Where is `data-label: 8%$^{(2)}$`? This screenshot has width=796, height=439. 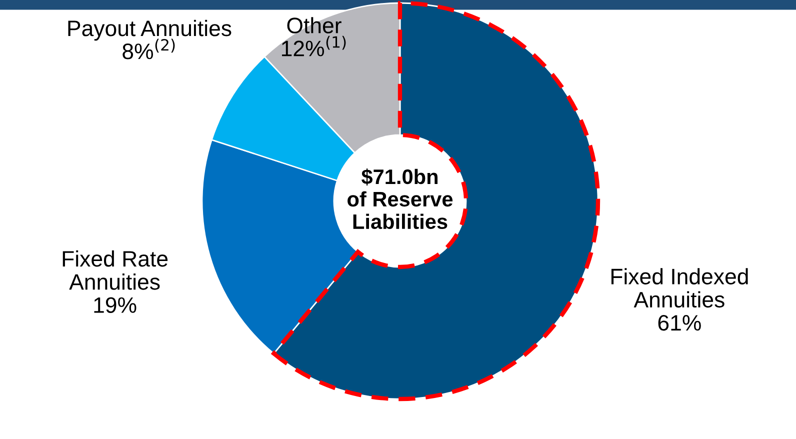 data-label: 8%$^{(2)}$ is located at coordinates (148, 49).